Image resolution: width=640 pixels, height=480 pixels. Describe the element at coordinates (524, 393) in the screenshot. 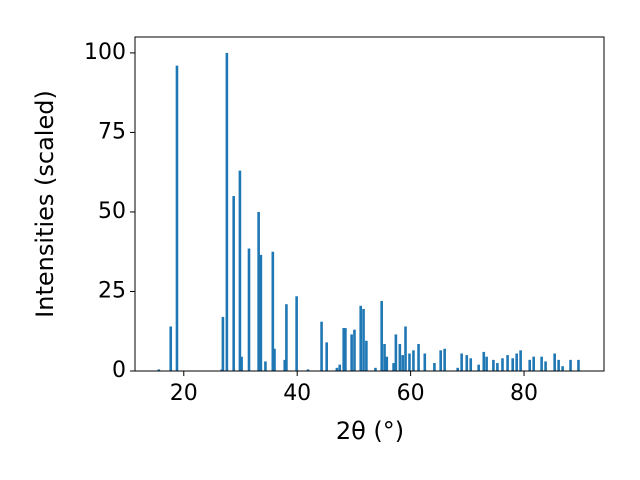

I see `x-tick-label: 80` at that location.